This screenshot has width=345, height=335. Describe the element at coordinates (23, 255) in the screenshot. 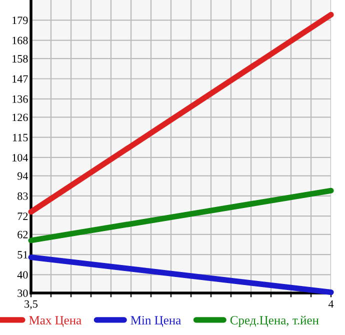

I see `y-tick-label: 51` at that location.